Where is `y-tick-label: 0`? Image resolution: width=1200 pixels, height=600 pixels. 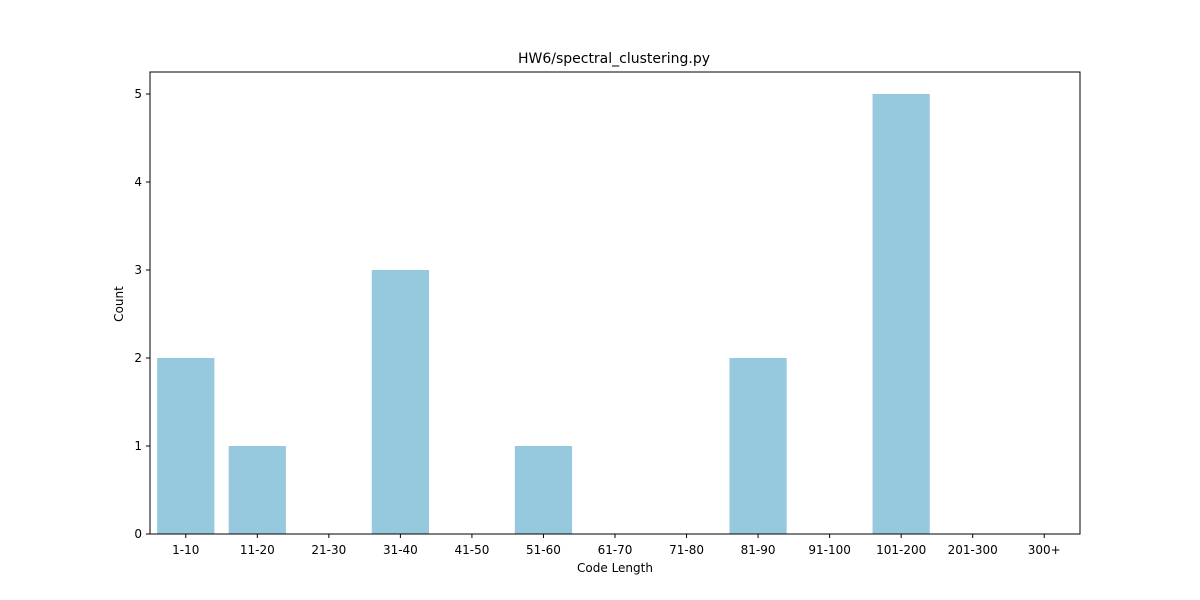 y-tick-label: 0 is located at coordinates (138, 534).